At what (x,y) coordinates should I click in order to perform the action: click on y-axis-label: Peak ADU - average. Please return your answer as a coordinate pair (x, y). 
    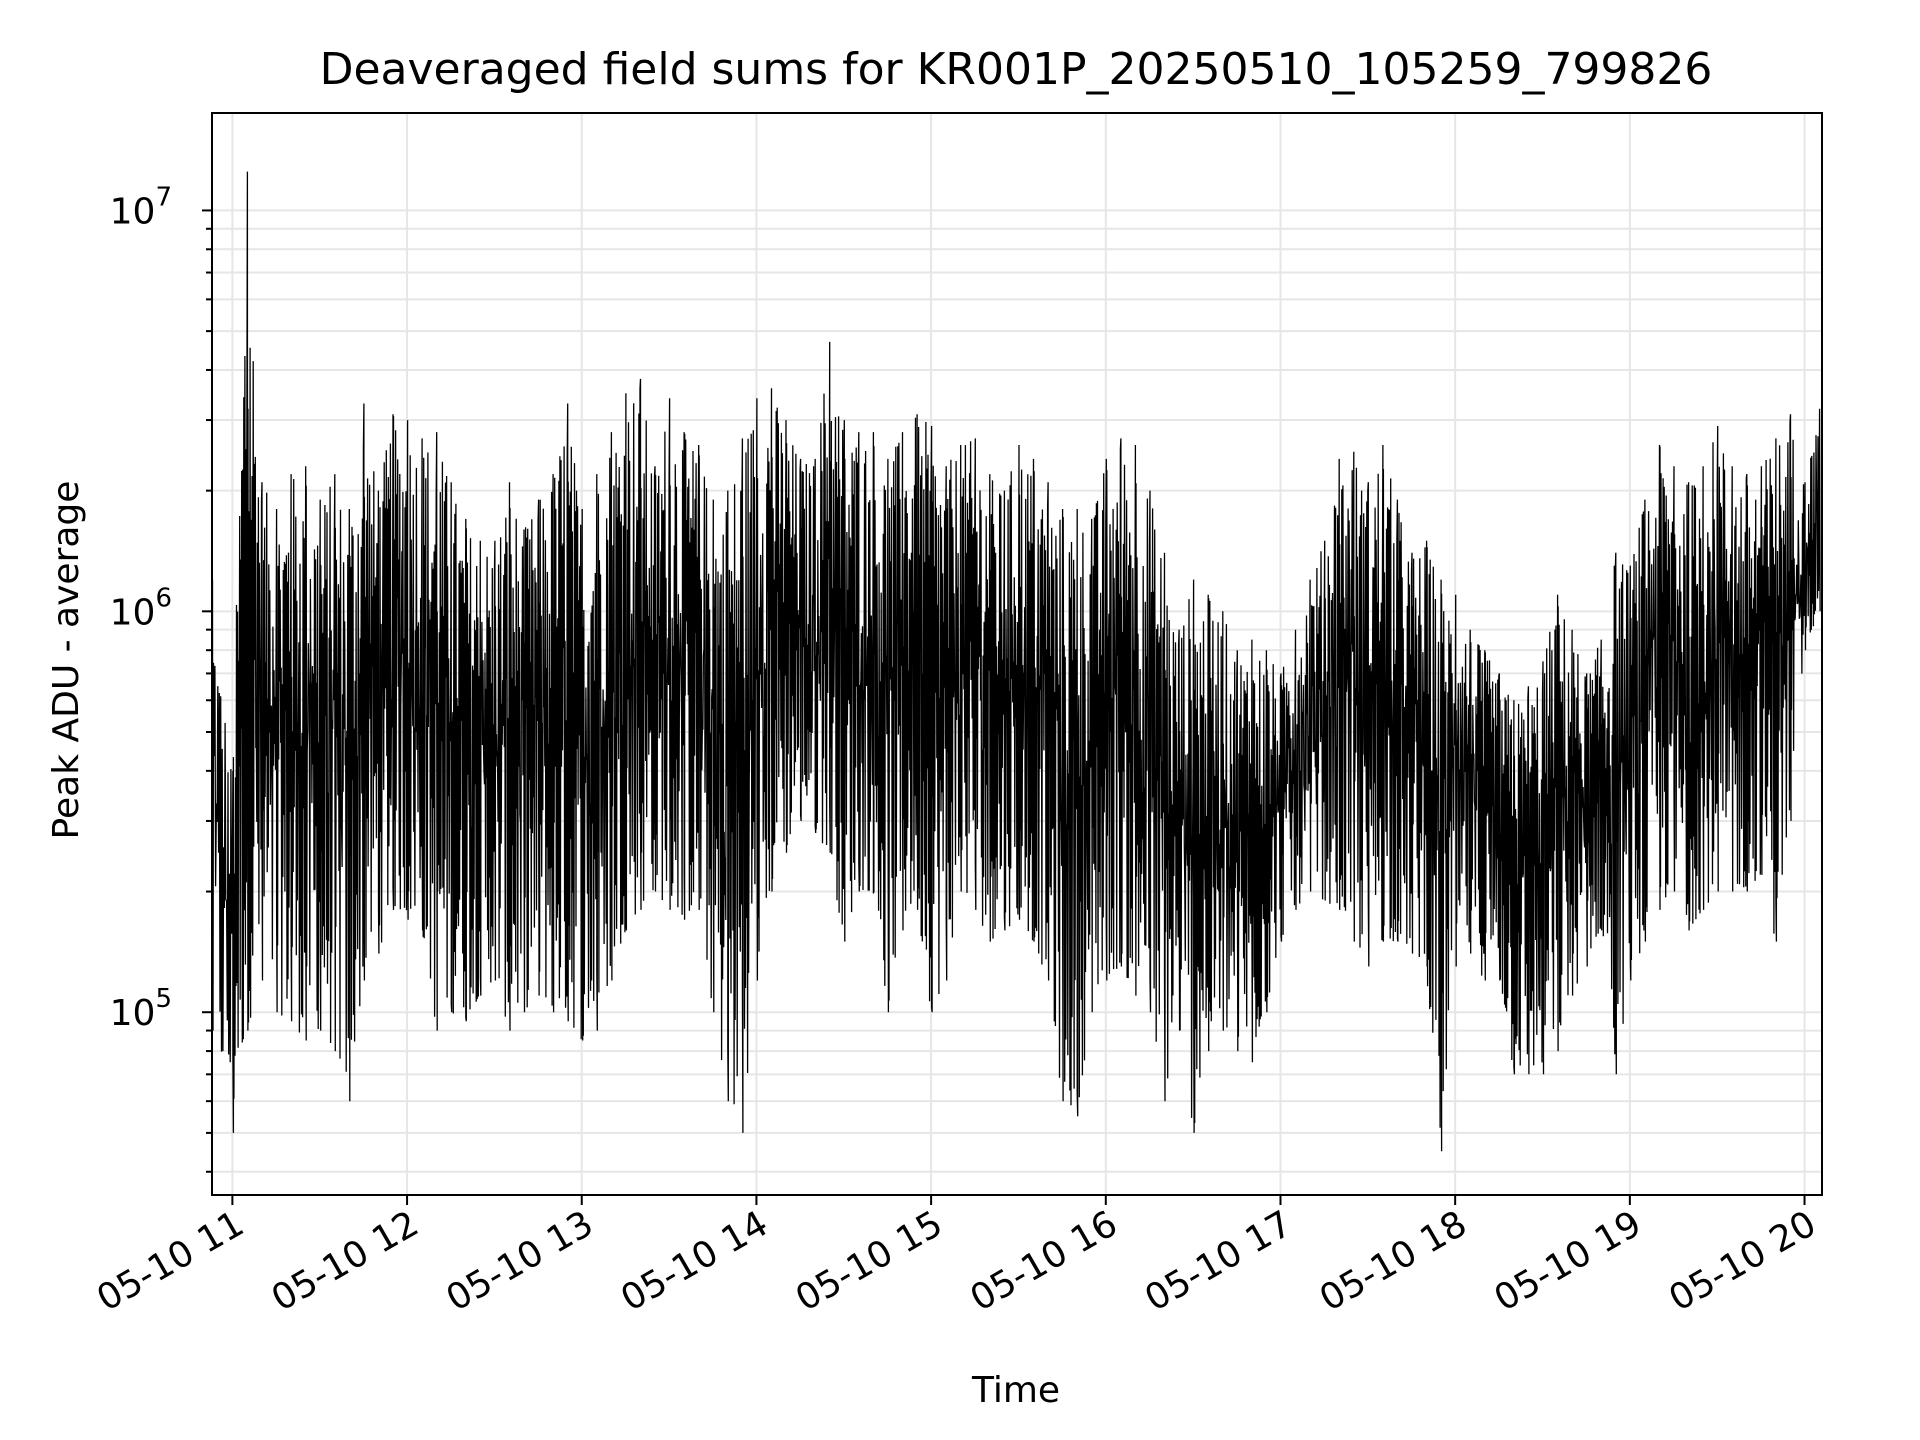
    Looking at the image, I should click on (66, 660).